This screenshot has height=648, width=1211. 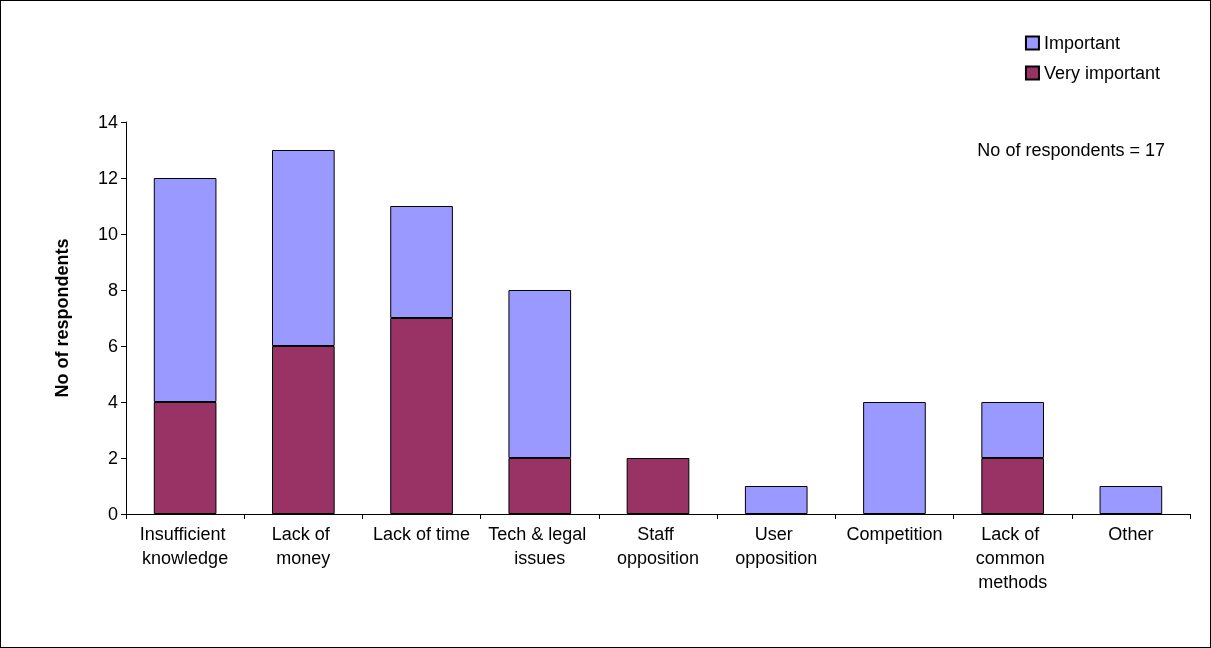 What do you see at coordinates (112, 402) in the screenshot?
I see `y-tick-label: 4` at bounding box center [112, 402].